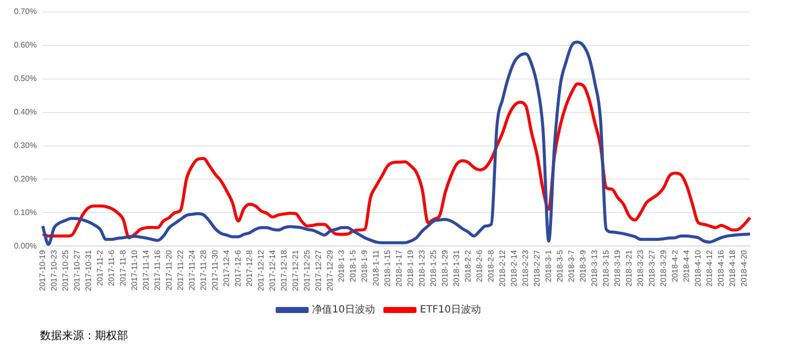  Describe the element at coordinates (571, 266) in the screenshot. I see `x-tick-label: 2018-3-7` at that location.